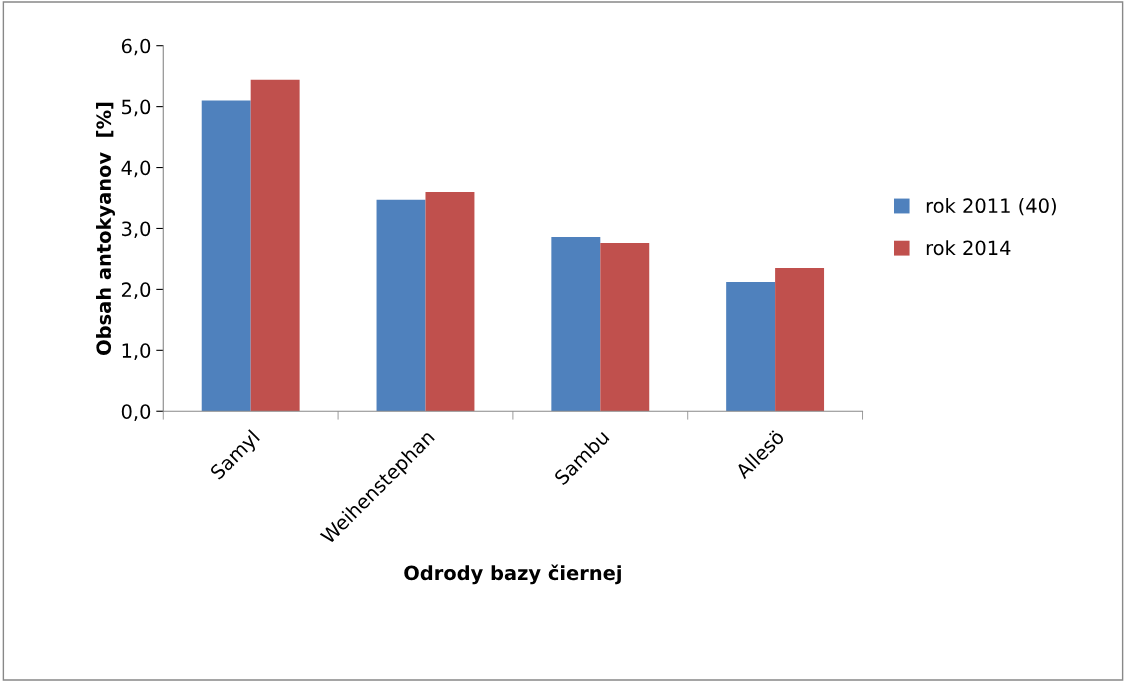 Image resolution: width=1126 pixels, height=682 pixels. What do you see at coordinates (136, 108) in the screenshot?
I see `y-tick-label: 5,0` at bounding box center [136, 108].